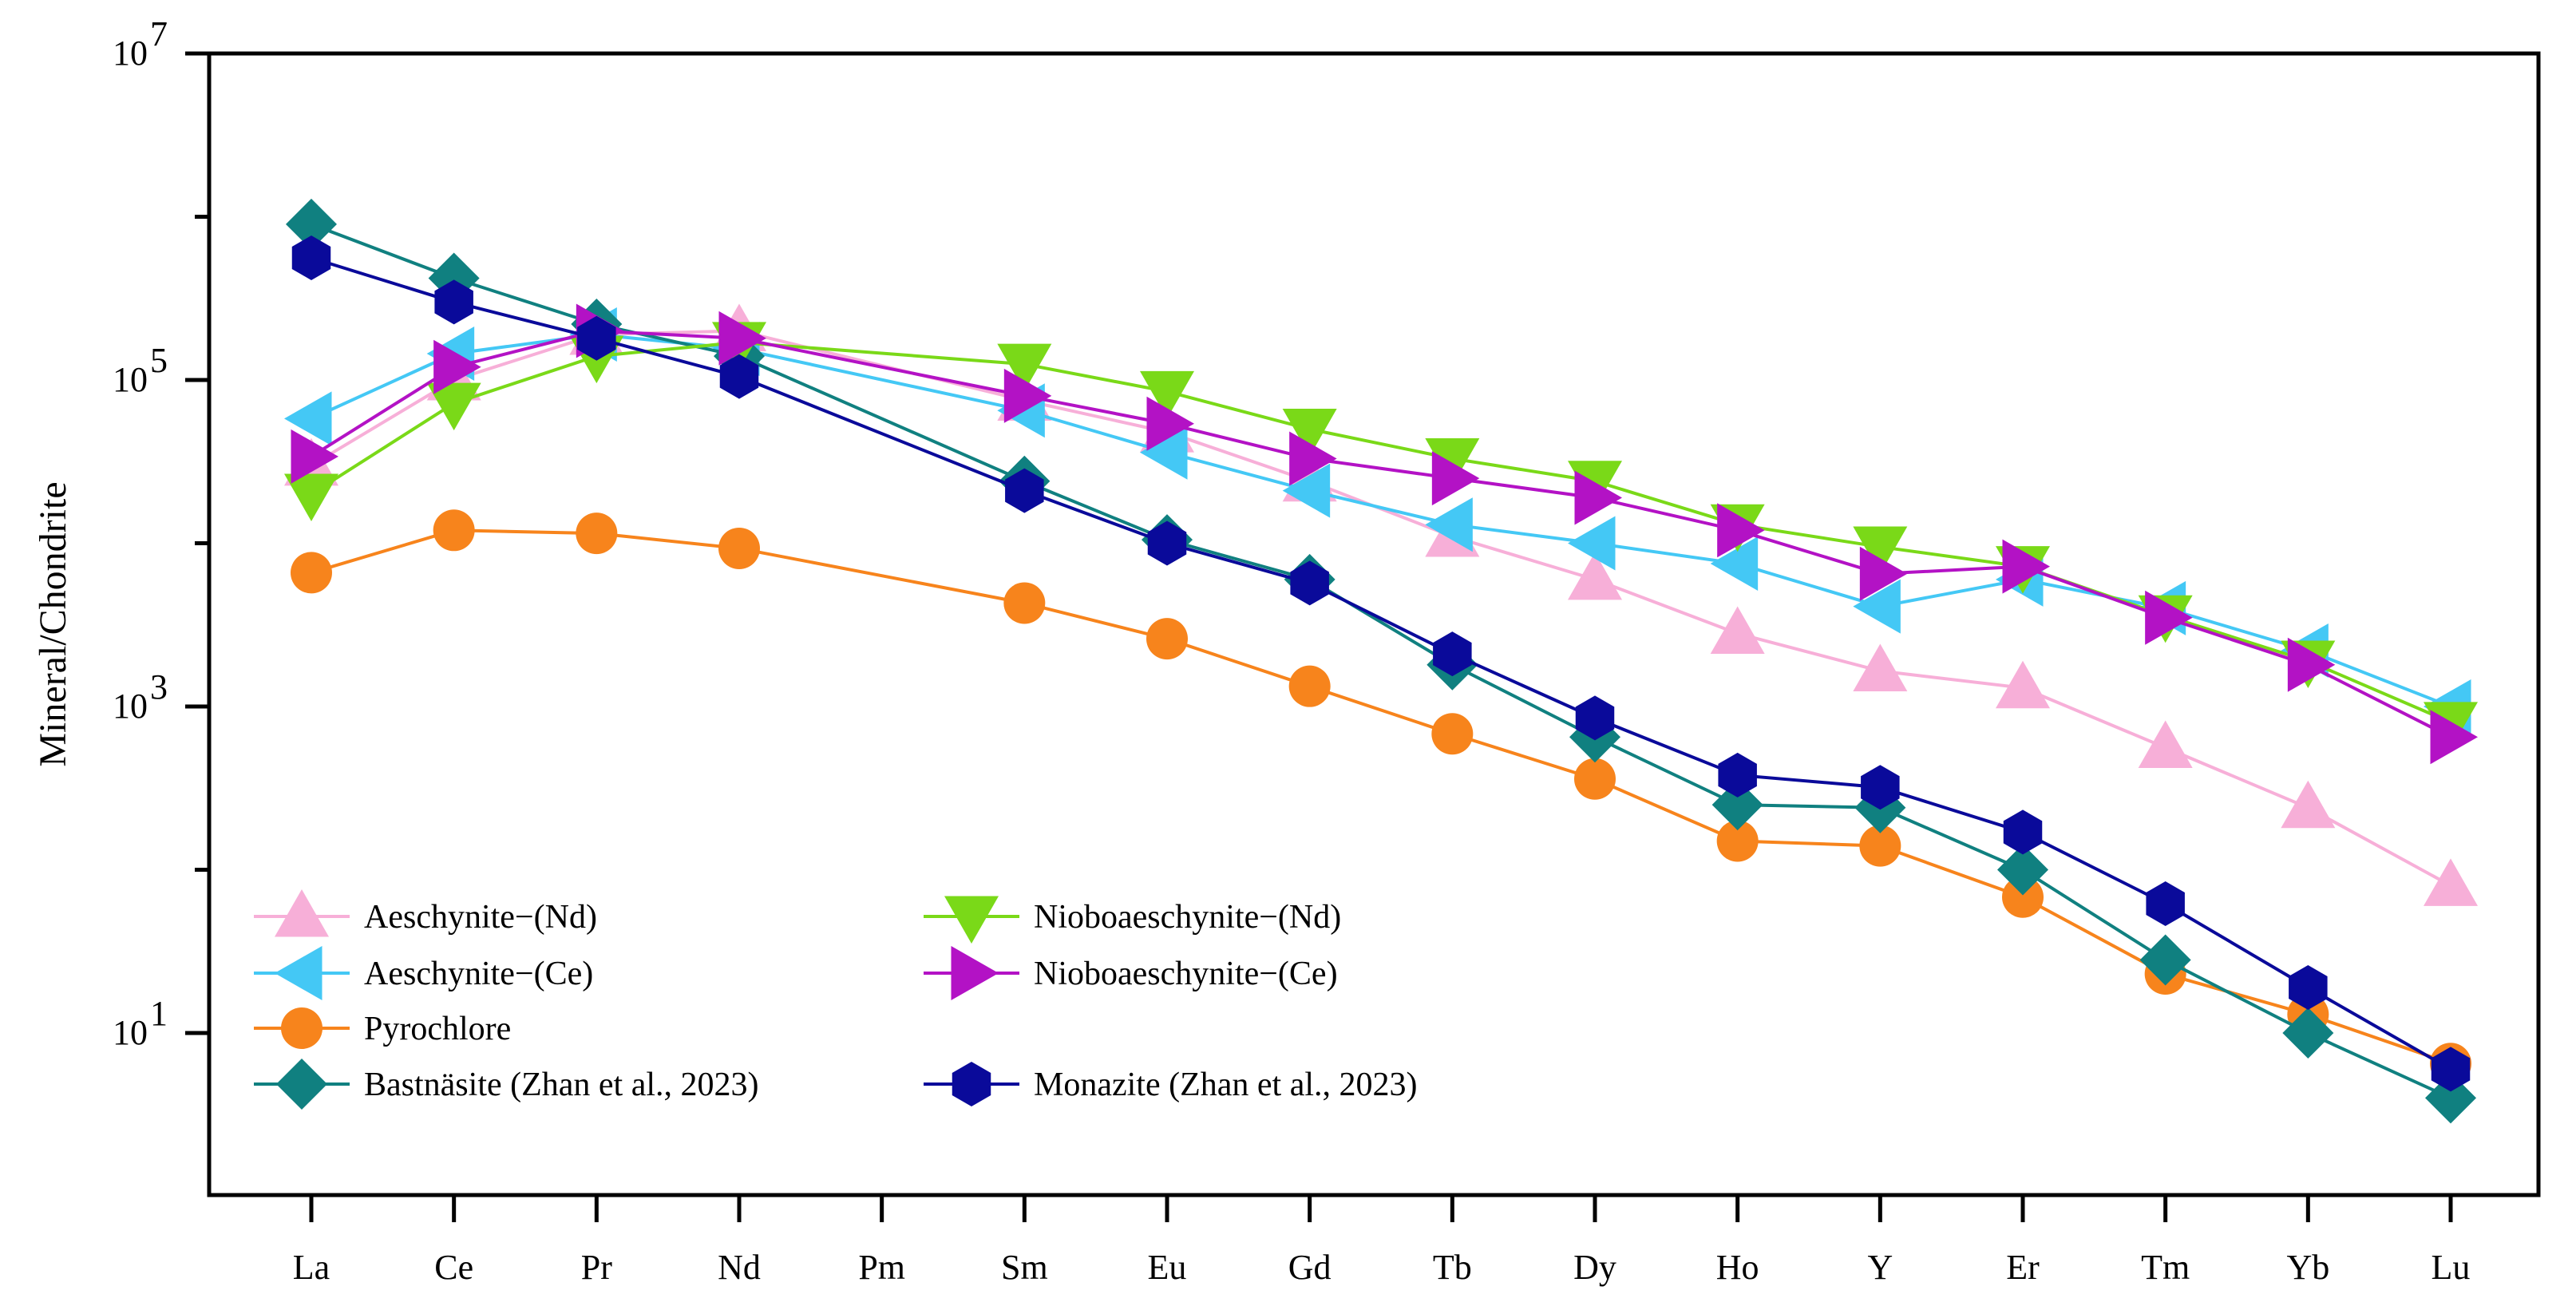  What do you see at coordinates (1226, 1085) in the screenshot?
I see `legend-label: Monazite (Zhan et al., 2023)` at bounding box center [1226, 1085].